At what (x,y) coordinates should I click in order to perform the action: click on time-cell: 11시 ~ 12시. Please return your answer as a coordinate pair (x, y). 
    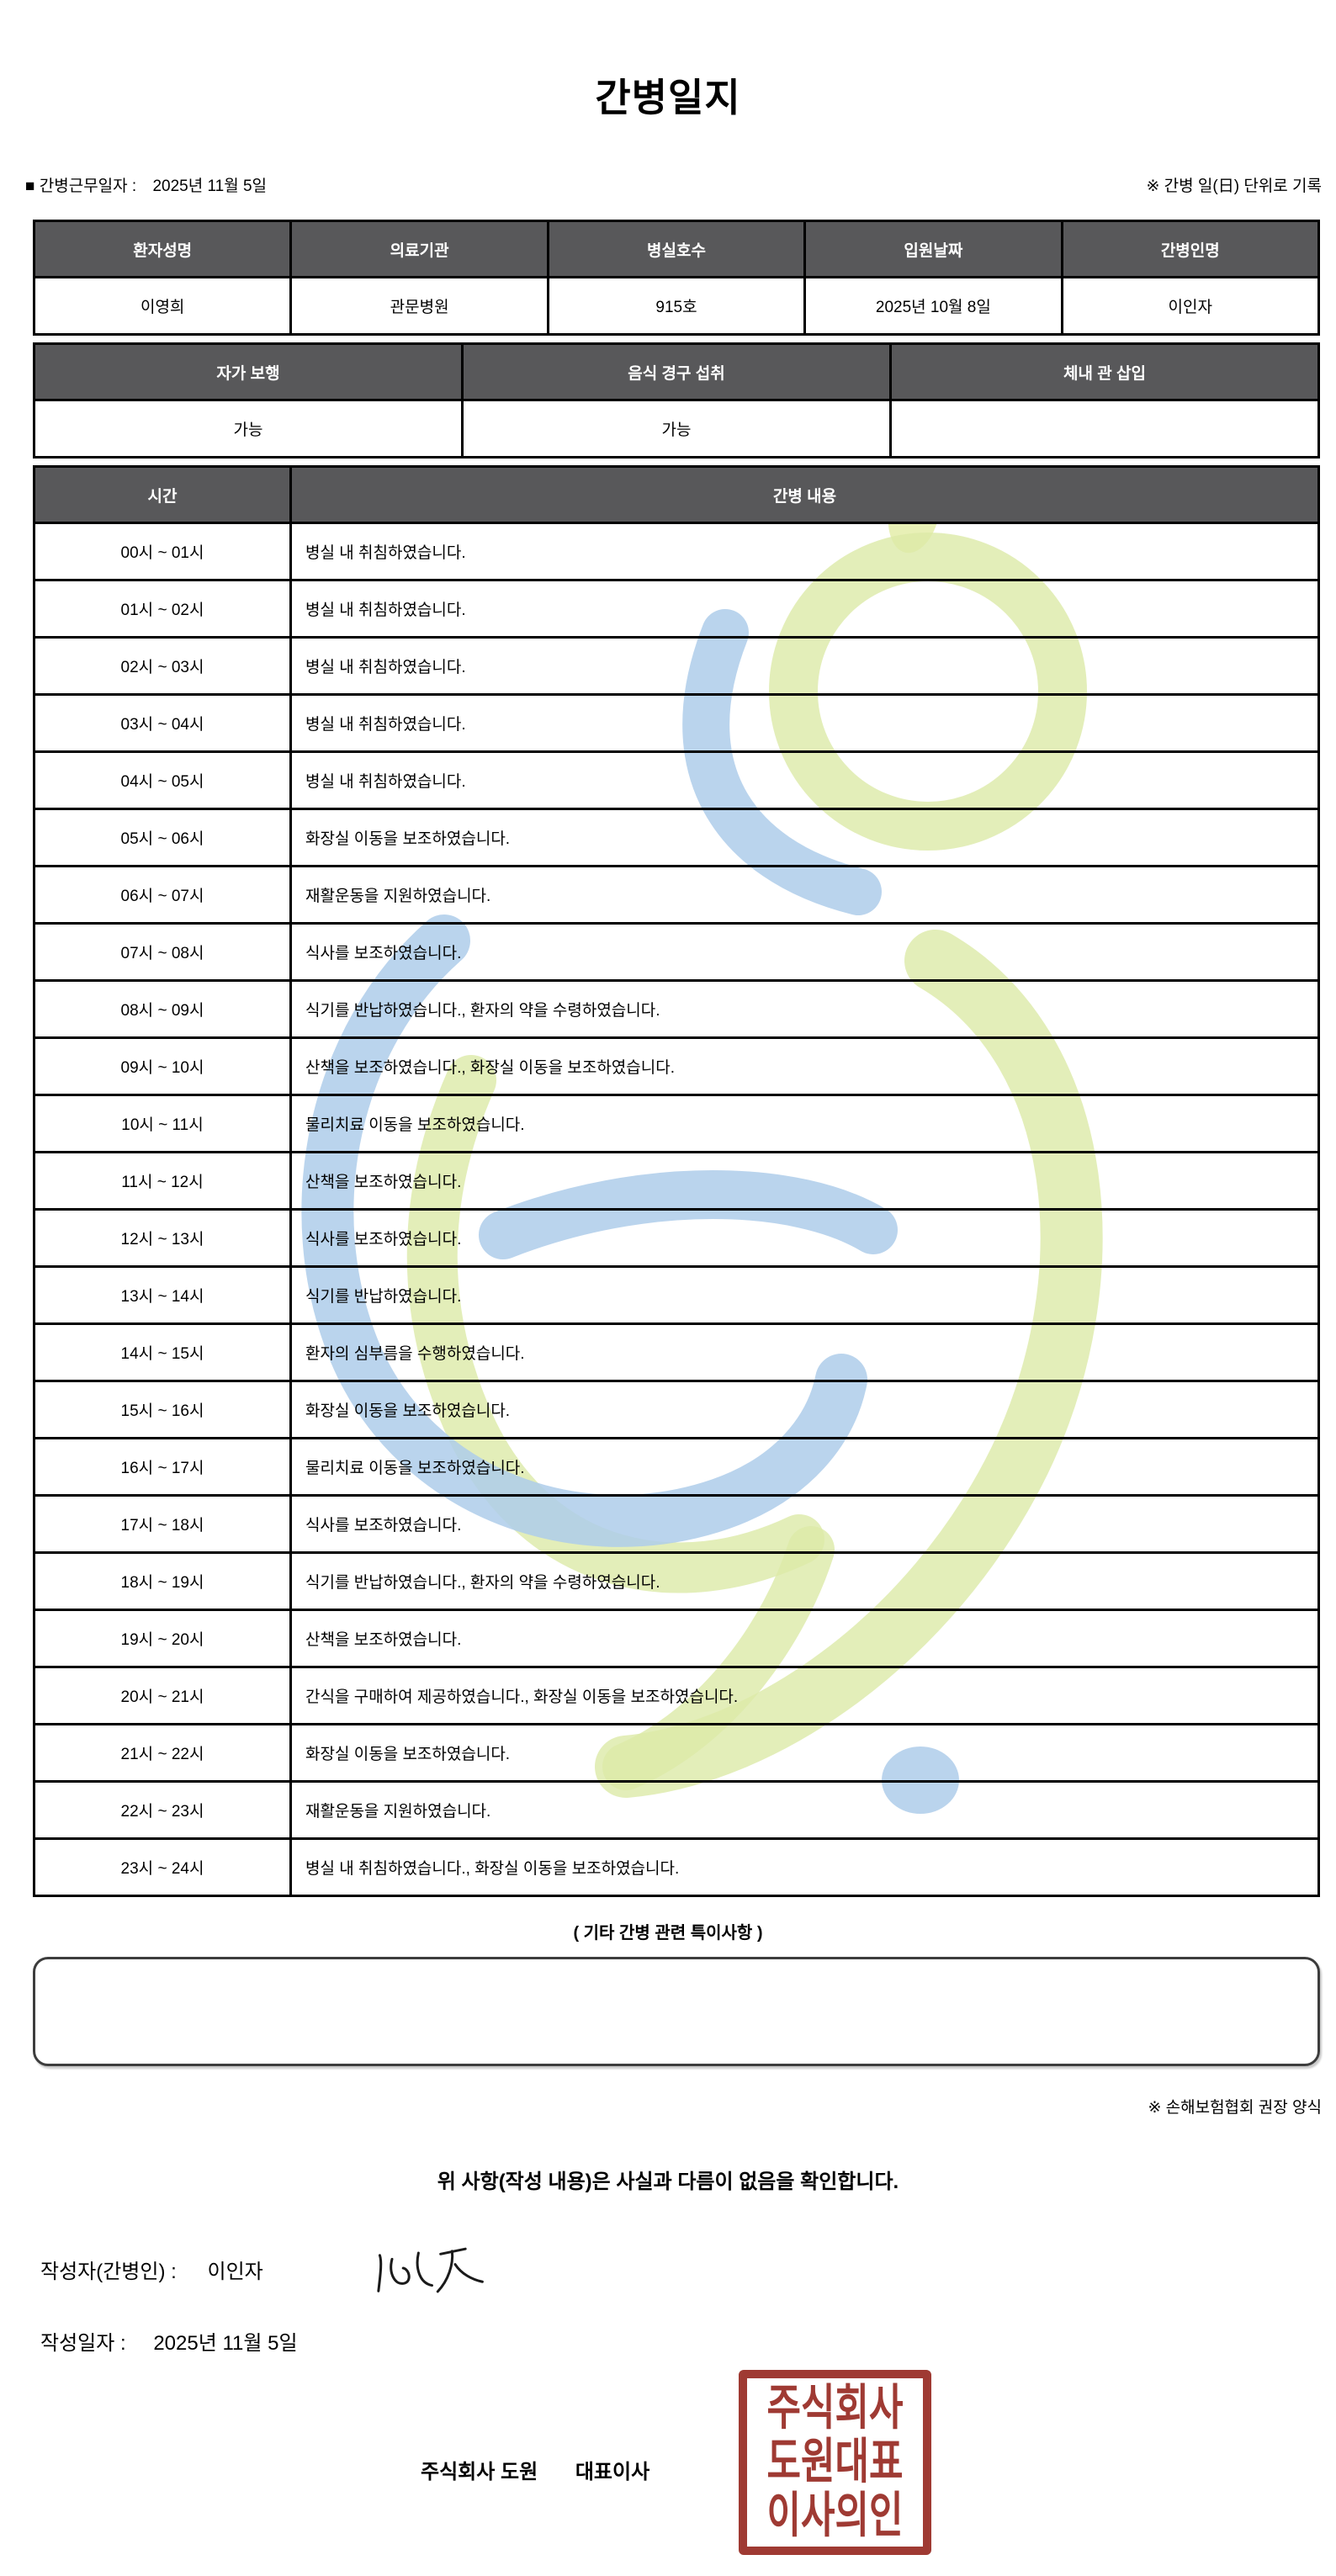
    Looking at the image, I should click on (162, 1181).